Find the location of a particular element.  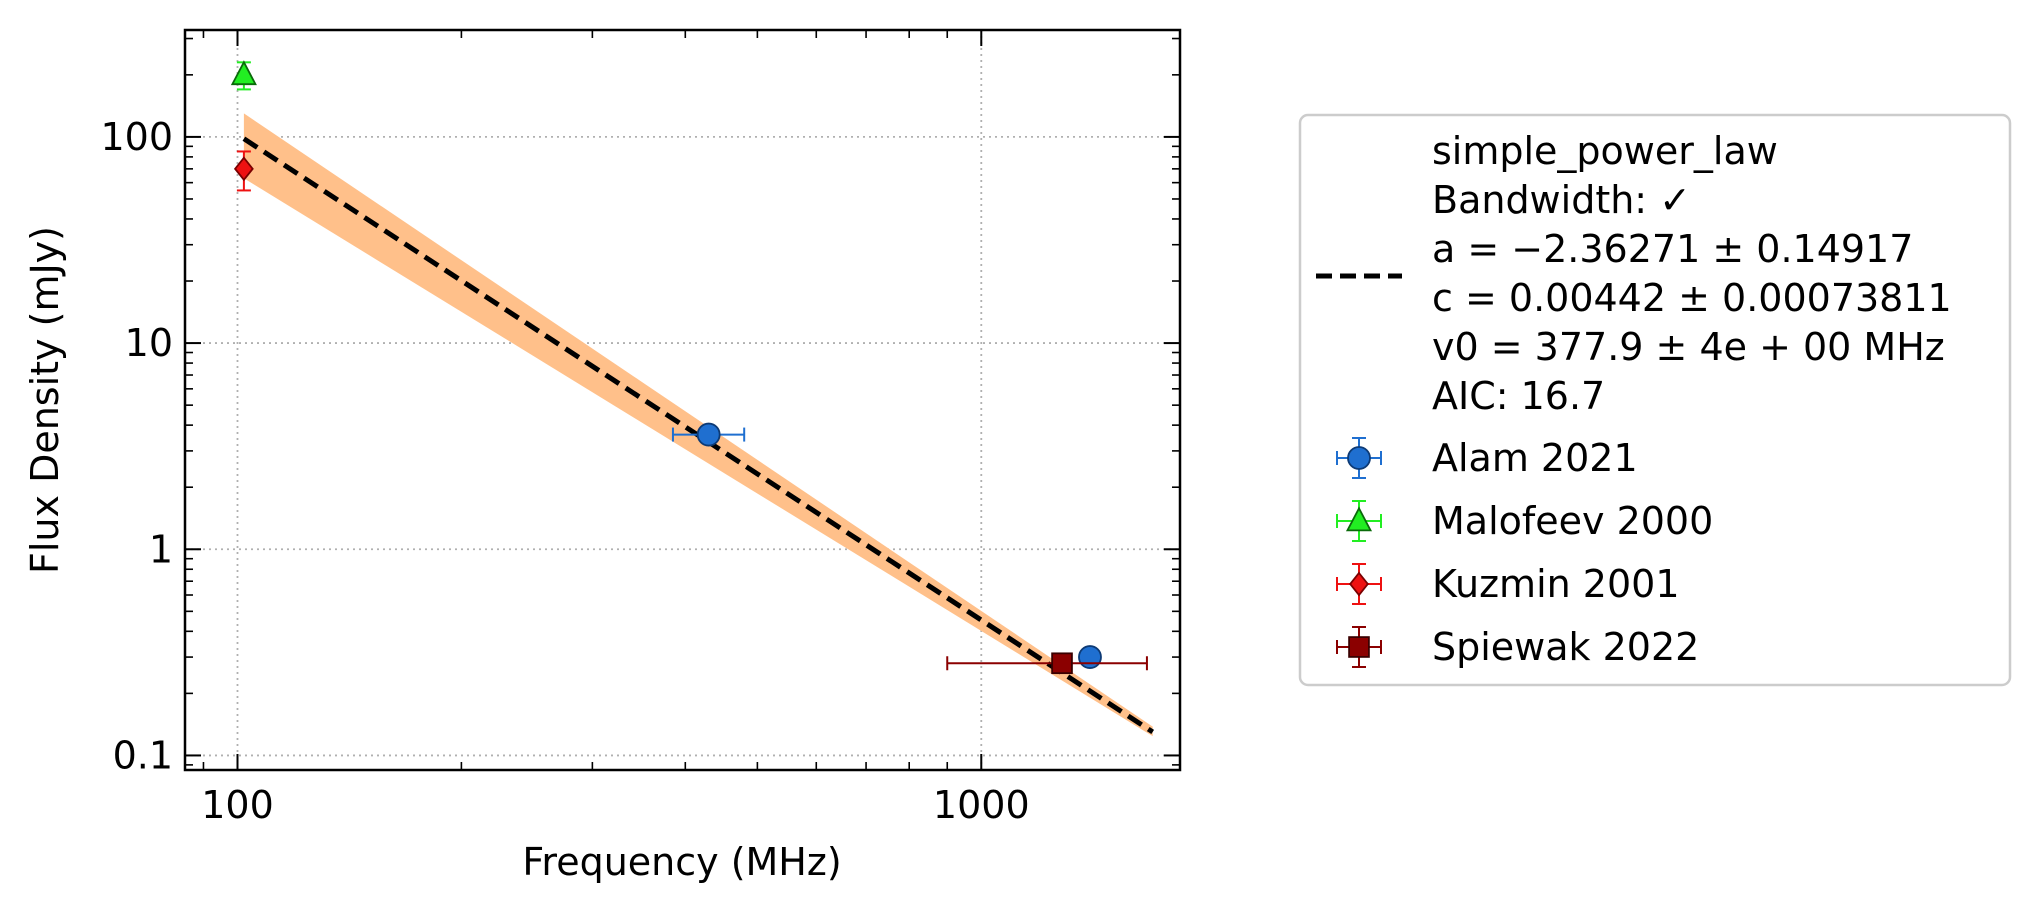

legend-marker-diamond is located at coordinates (1359, 584).